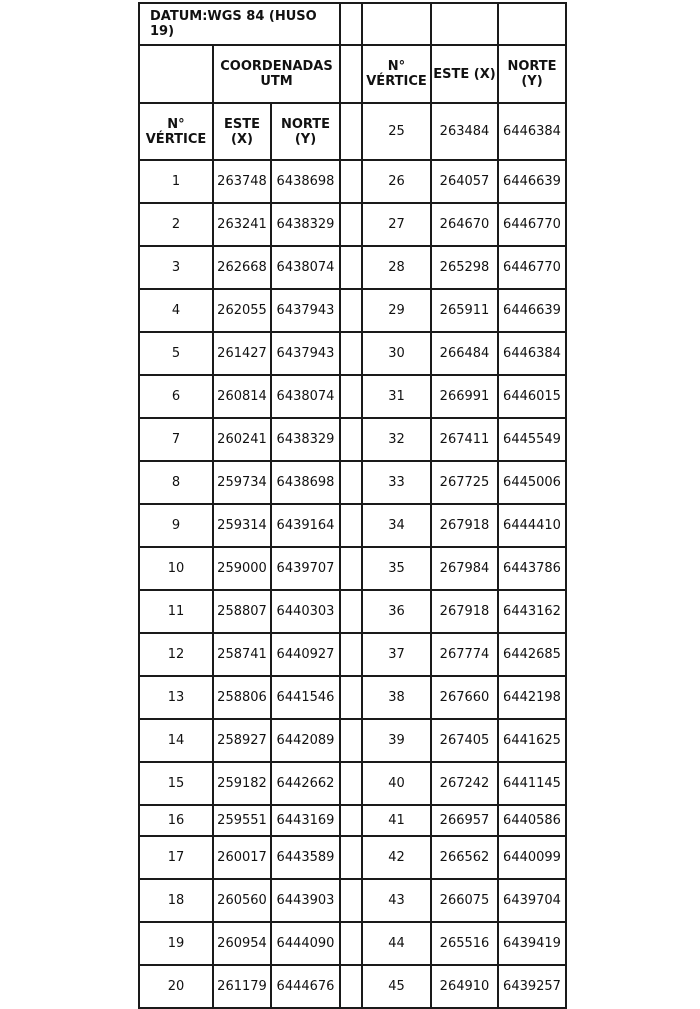  What do you see at coordinates (305, 568) in the screenshot?
I see `norte-cell: 6439707` at bounding box center [305, 568].